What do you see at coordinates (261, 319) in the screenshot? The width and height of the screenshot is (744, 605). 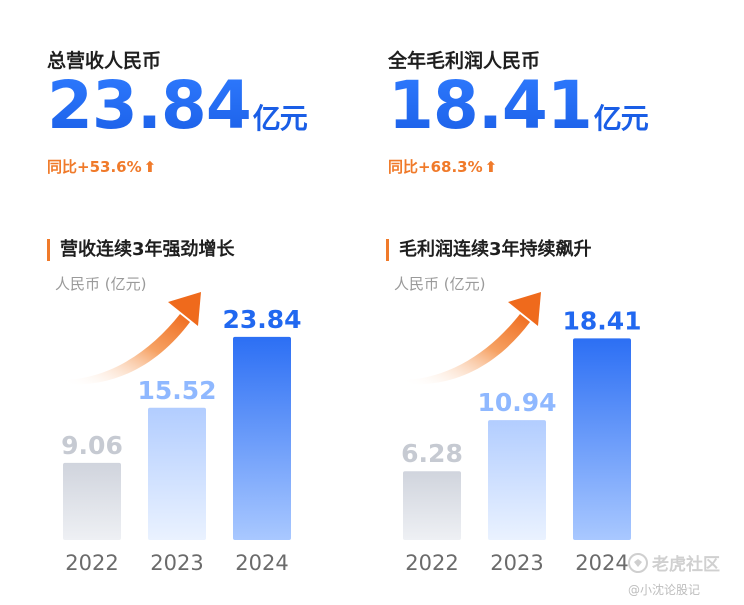 I see `bar-value-label: 23.84` at bounding box center [261, 319].